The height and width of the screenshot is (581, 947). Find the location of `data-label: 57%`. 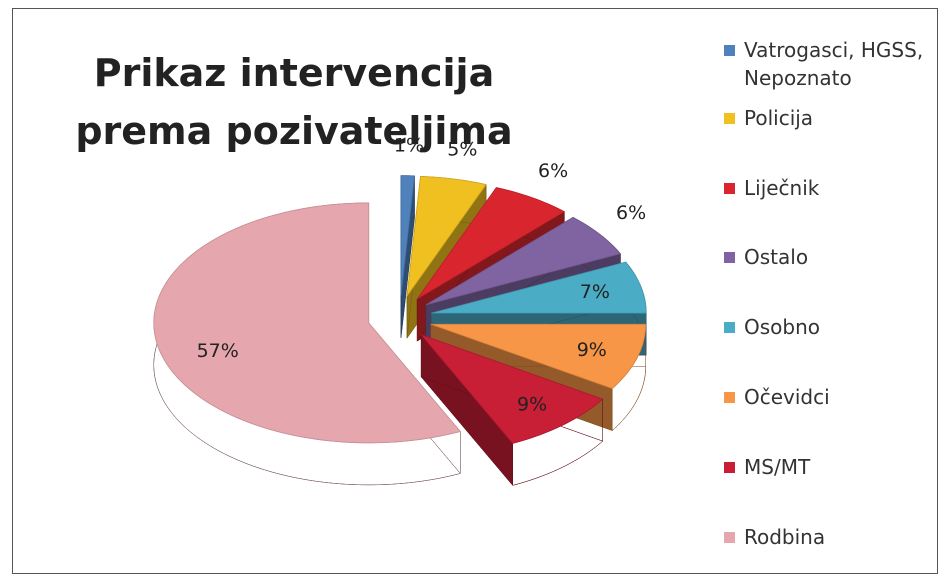

data-label: 57% is located at coordinates (218, 351).